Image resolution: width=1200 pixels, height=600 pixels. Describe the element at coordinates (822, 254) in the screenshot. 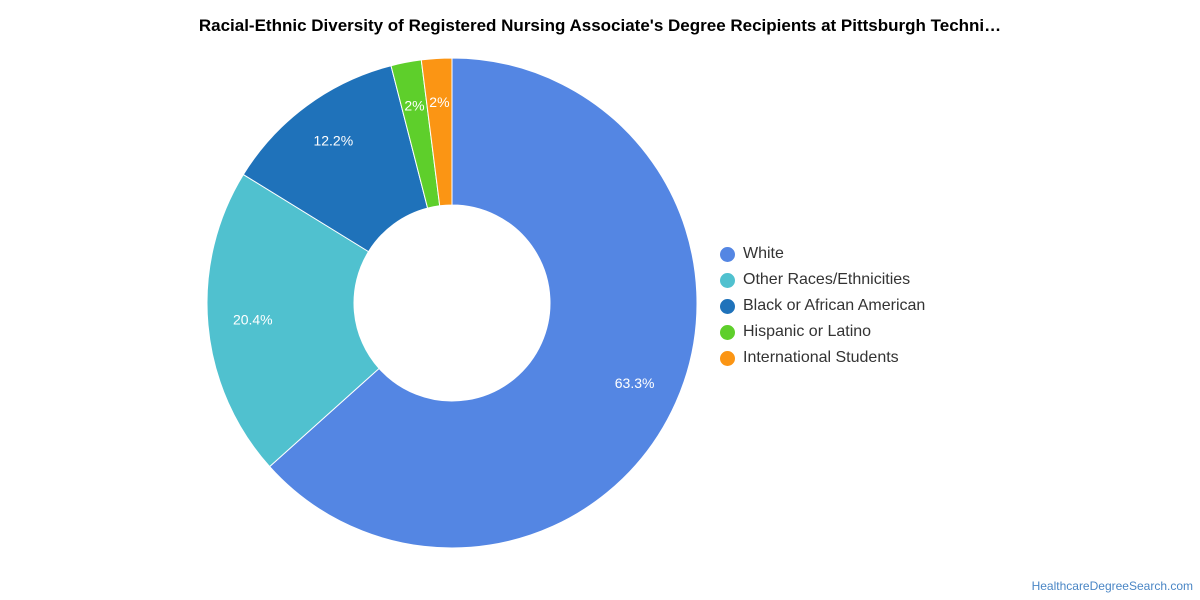

I see `legend-item: White` at that location.